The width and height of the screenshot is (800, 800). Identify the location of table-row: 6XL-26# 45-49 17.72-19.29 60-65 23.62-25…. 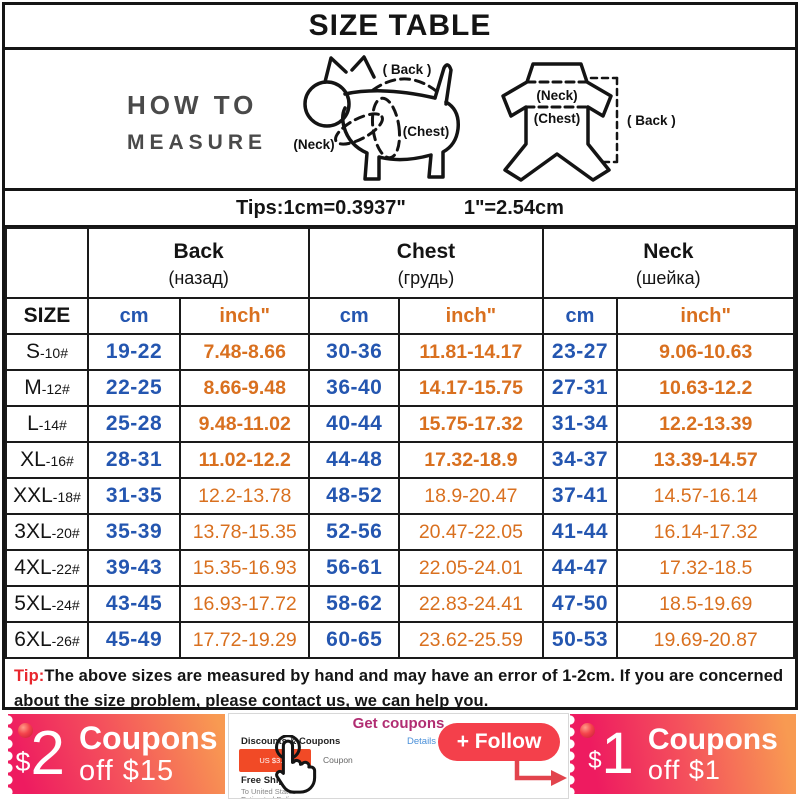
(400, 640).